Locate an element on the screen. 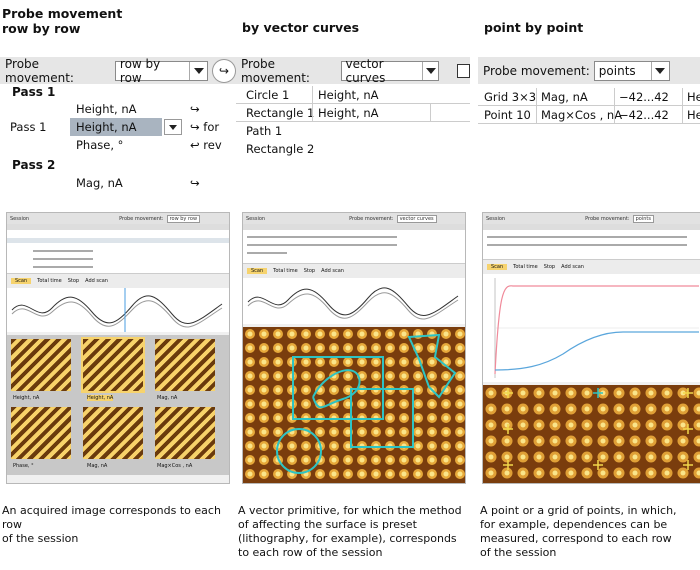  direction-toggle-button: ↪ is located at coordinates (224, 70).